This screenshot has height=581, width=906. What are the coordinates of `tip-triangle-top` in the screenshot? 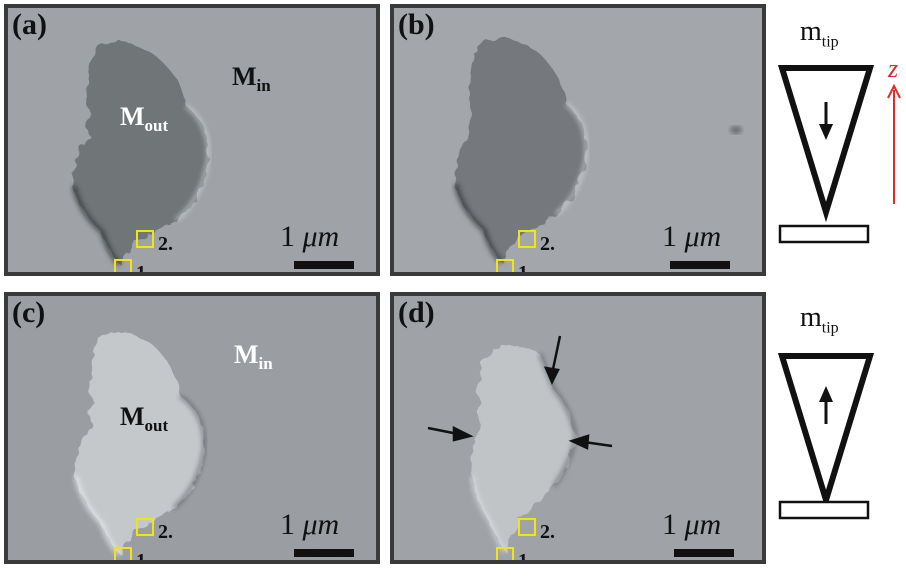 It's located at (826, 144).